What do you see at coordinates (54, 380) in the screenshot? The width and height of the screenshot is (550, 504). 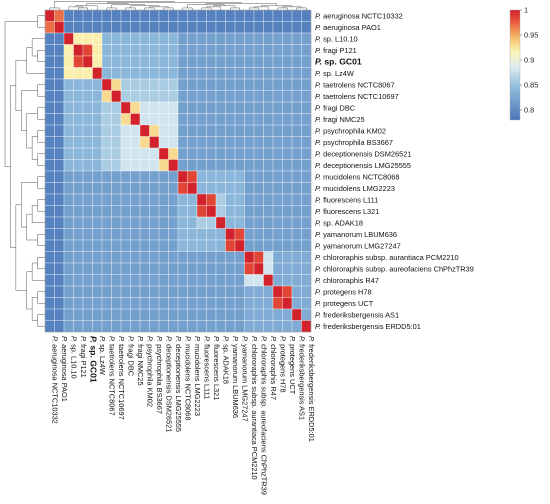 I see `column-label: P. aeruginosa NCTC10332` at bounding box center [54, 380].